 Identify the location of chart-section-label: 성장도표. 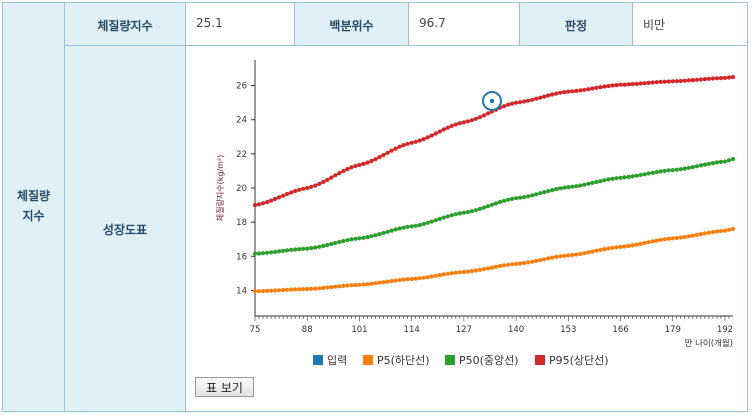
(125, 230).